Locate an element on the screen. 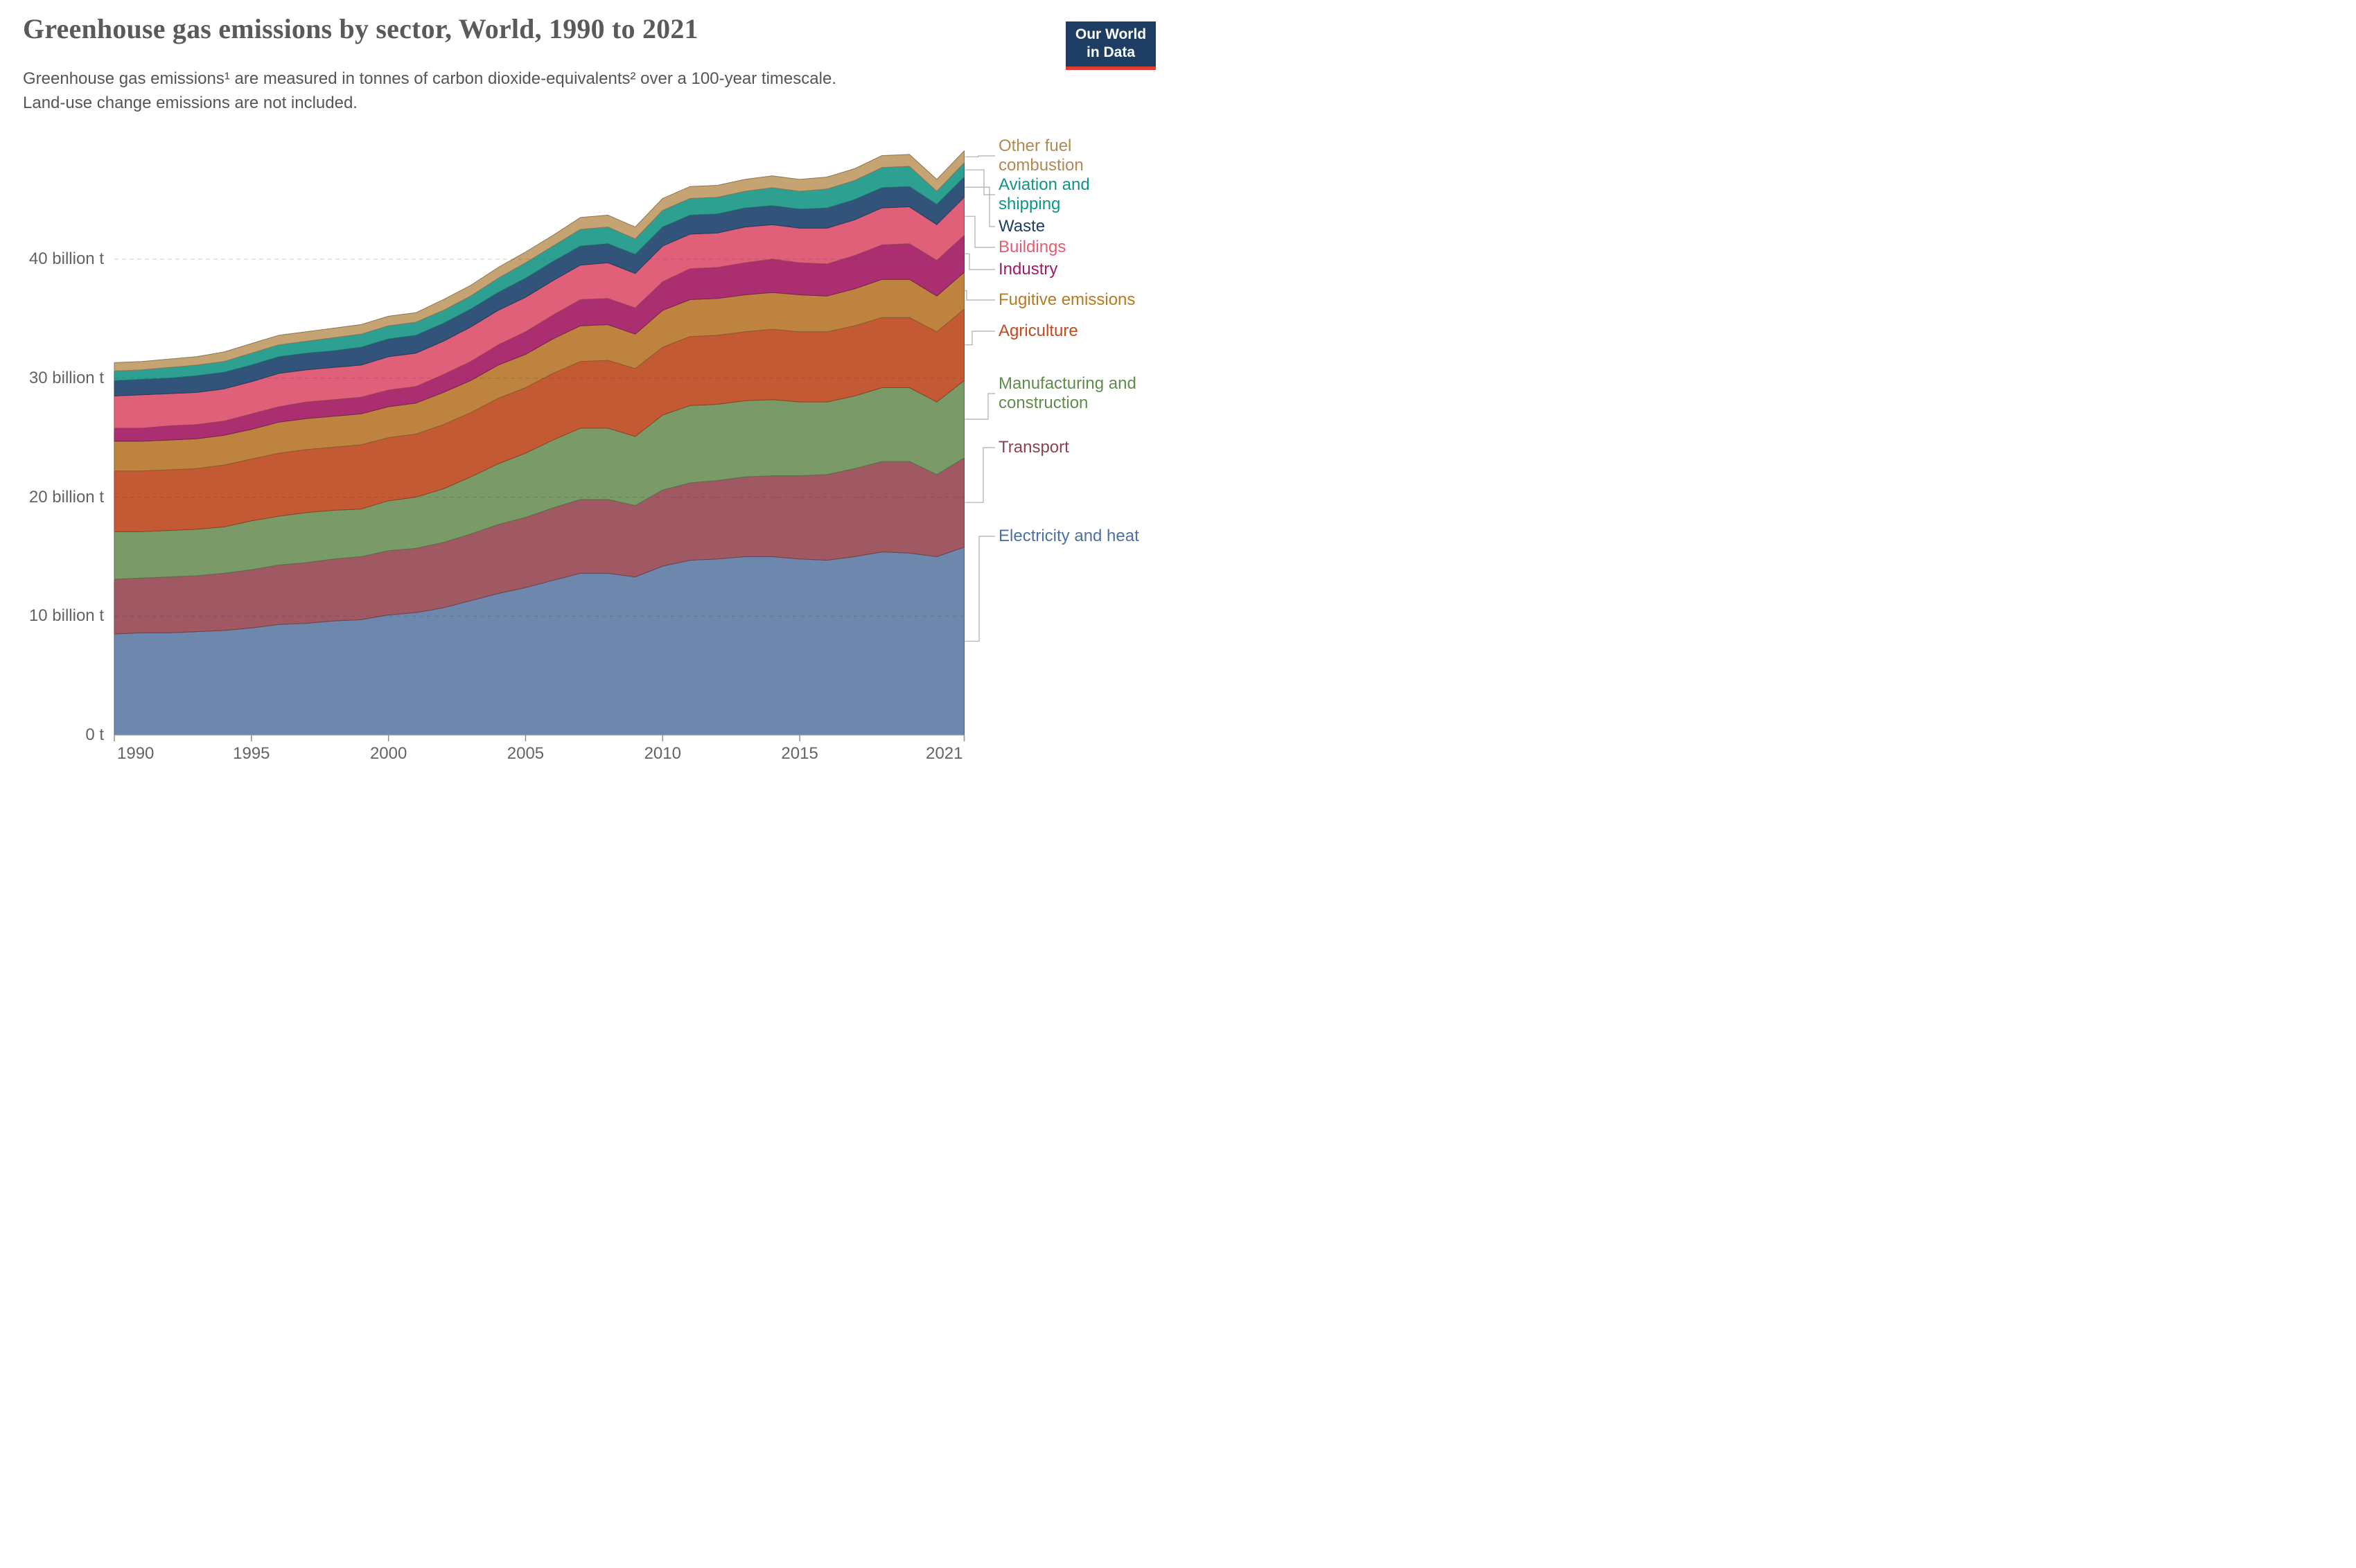 The height and width of the screenshot is (1568, 2356). legend-connector-transport is located at coordinates (980, 475).